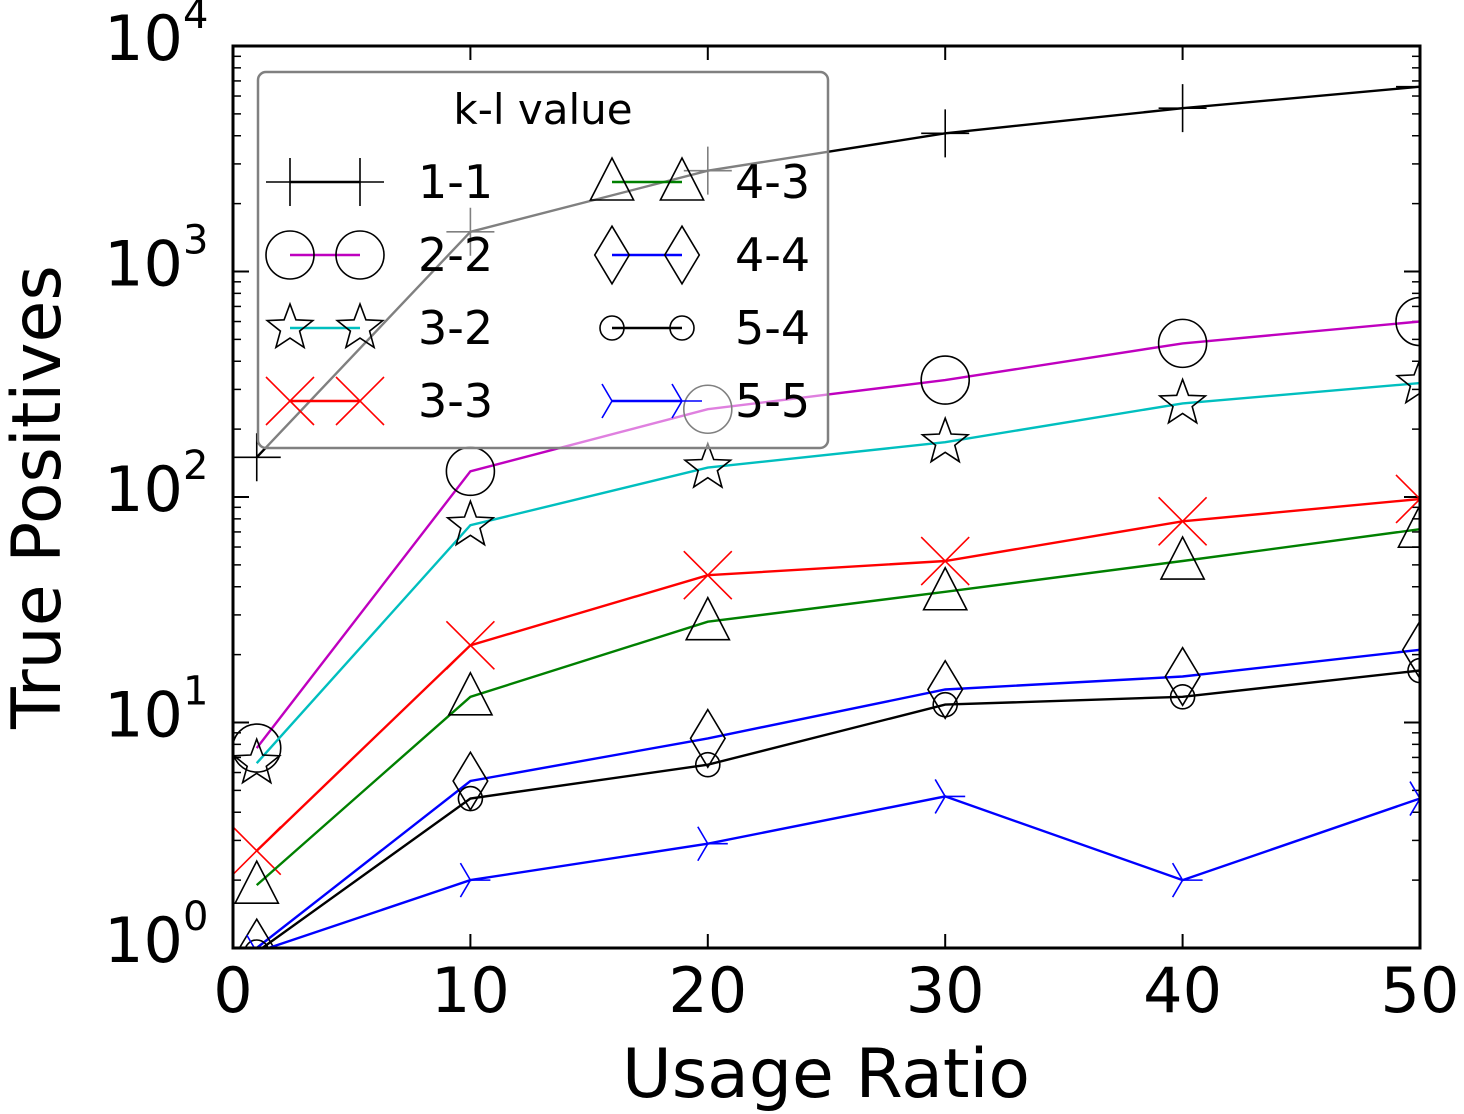 The image size is (1464, 1114). Describe the element at coordinates (1182, 990) in the screenshot. I see `x-tick-label: 40` at that location.